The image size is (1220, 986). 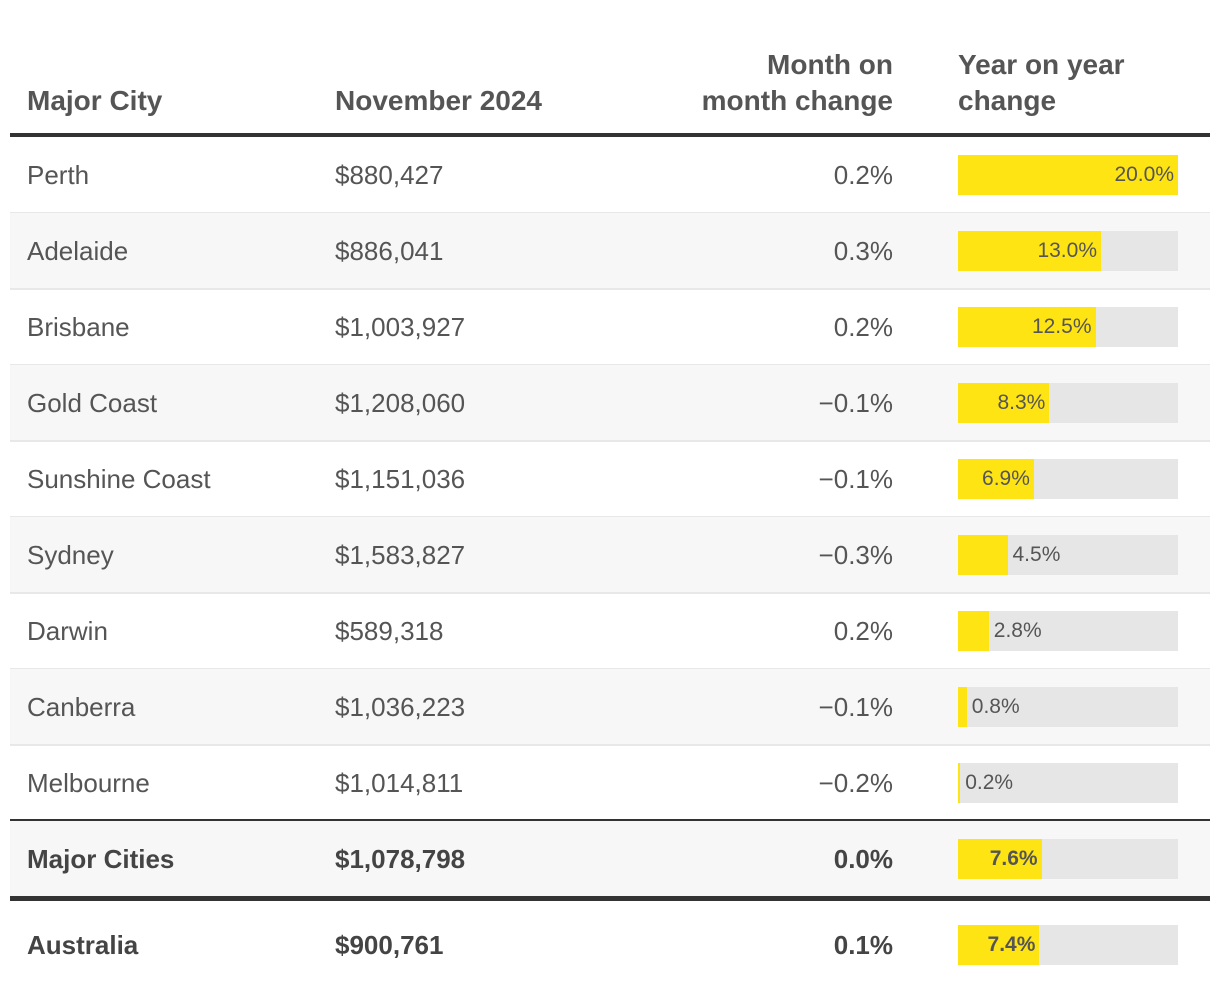 I want to click on total-rule, so click(x=610, y=820).